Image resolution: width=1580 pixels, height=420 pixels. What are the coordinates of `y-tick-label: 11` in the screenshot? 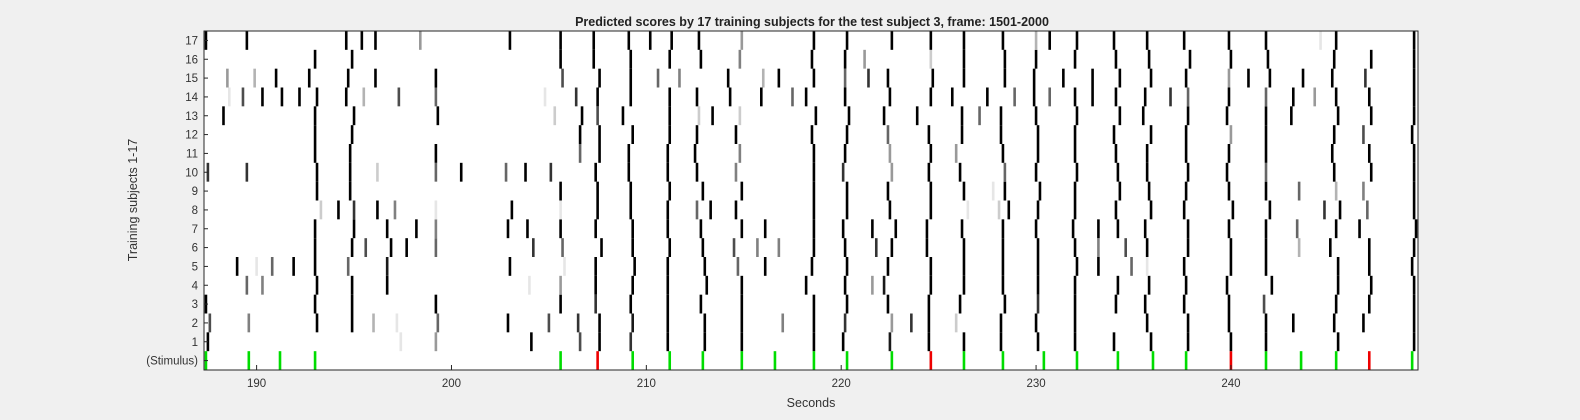 It's located at (192, 154).